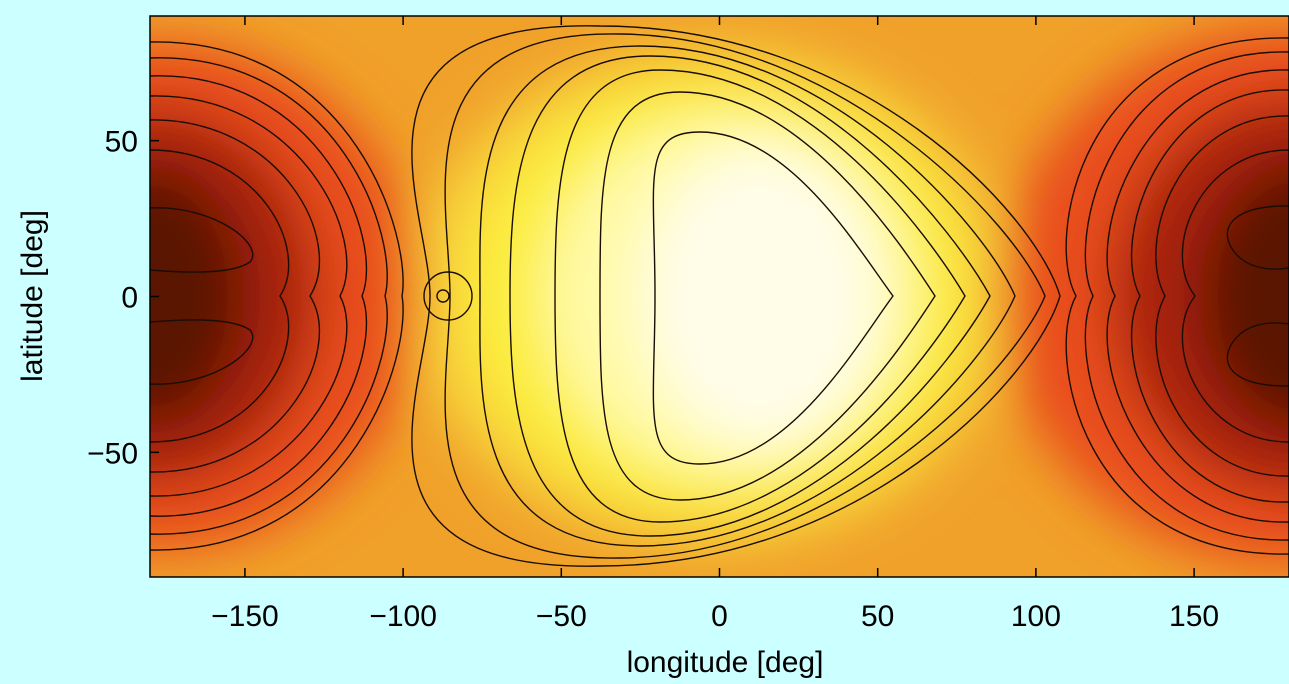 The image size is (1289, 684). Describe the element at coordinates (403, 616) in the screenshot. I see `x-tick-label: −100` at that location.